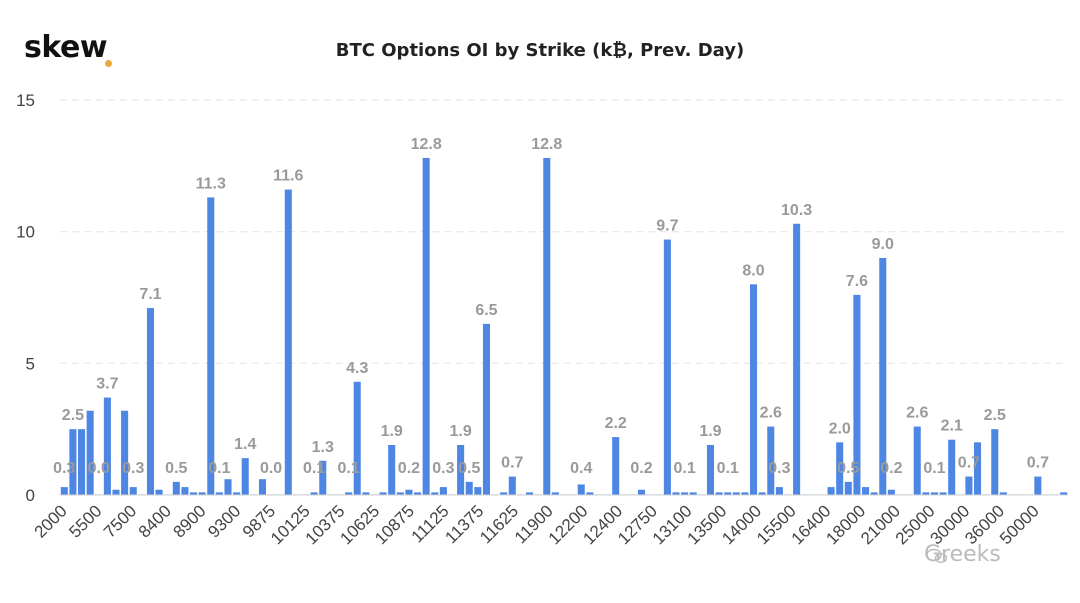 The height and width of the screenshot is (603, 1080). I want to click on x-tick-label: 5500, so click(85, 521).